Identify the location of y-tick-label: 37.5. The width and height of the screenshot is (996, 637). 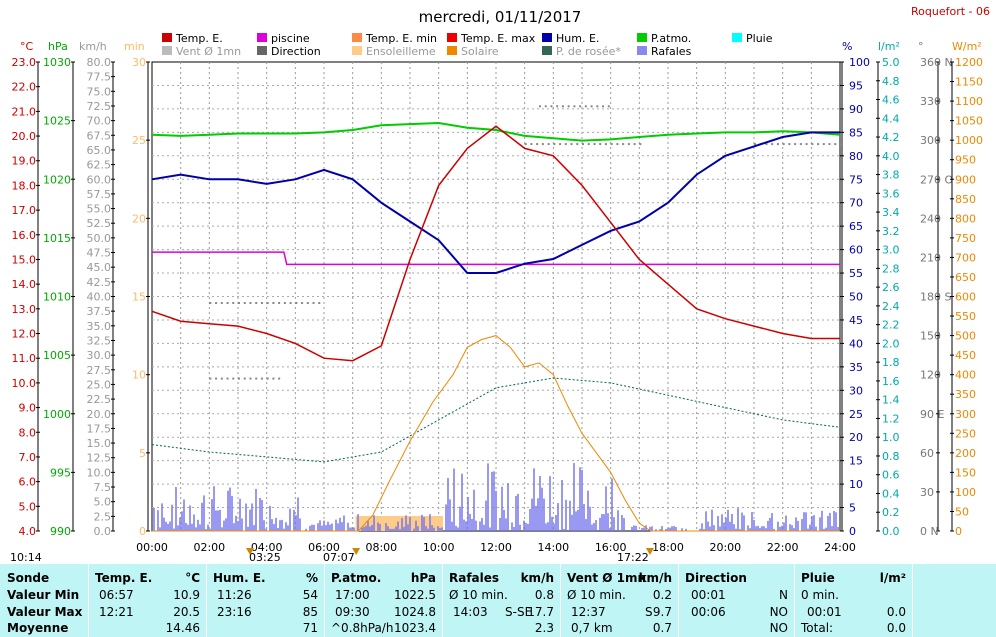
(99, 311).